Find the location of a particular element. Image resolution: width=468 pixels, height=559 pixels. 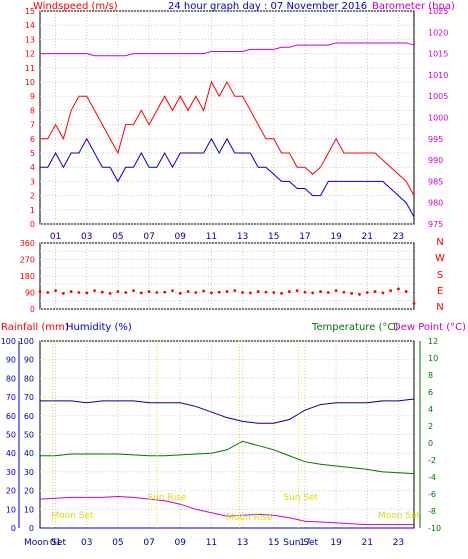

baro-tick-label: 1020 is located at coordinates (438, 32).